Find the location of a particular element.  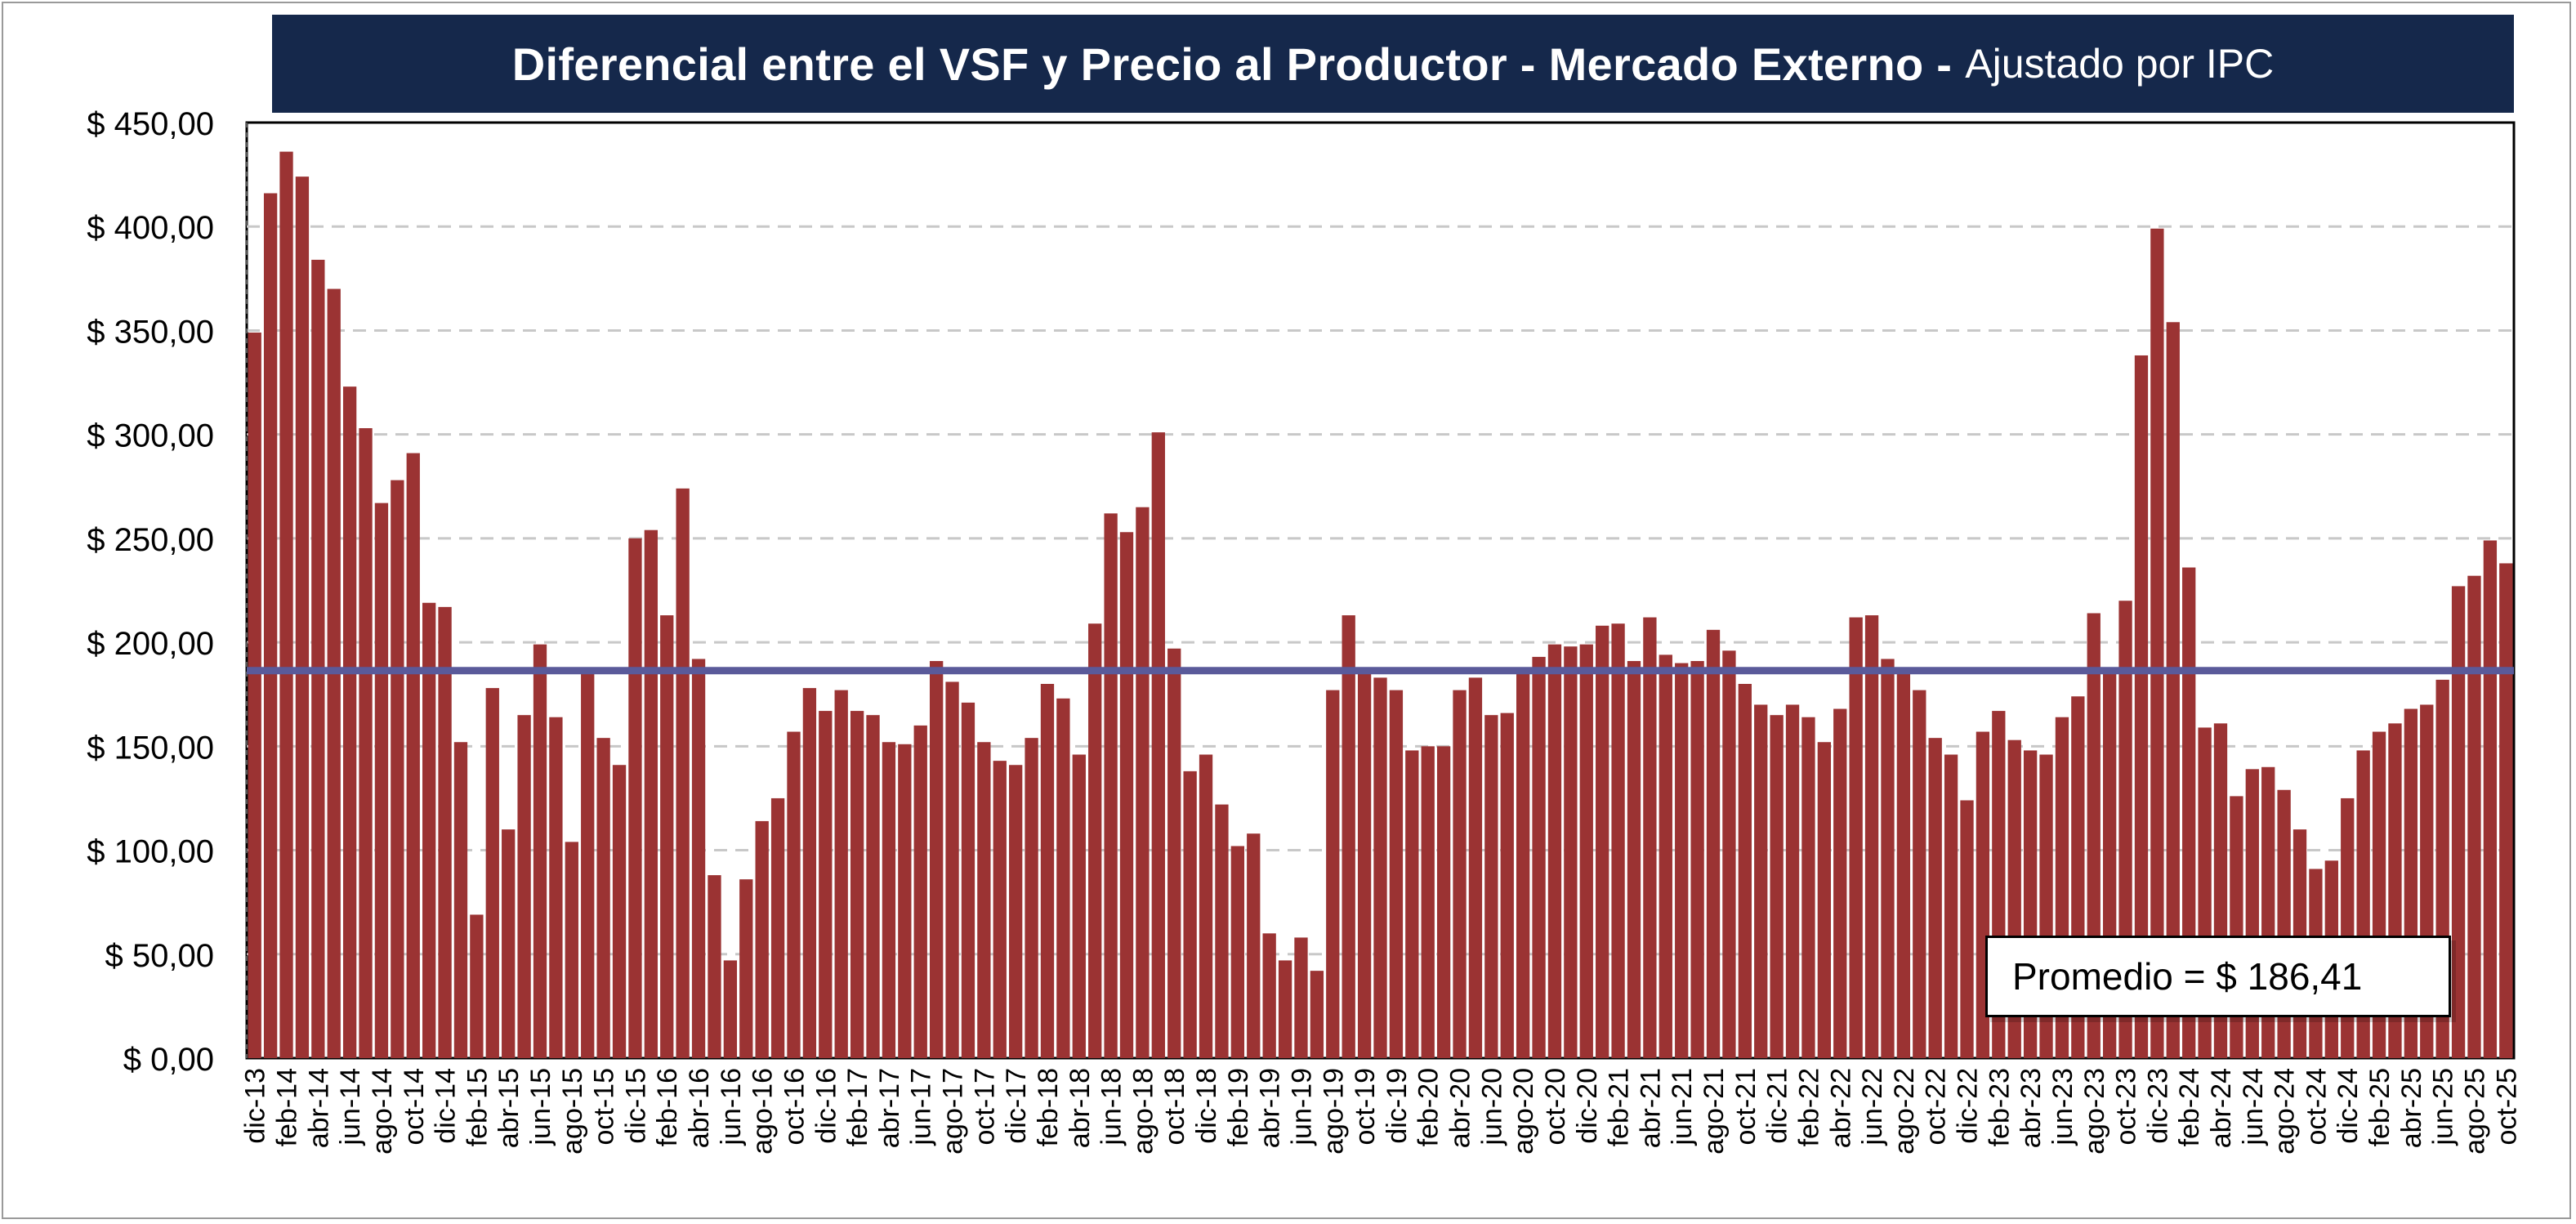

x-tick-label: abr-21 is located at coordinates (1651, 1108).